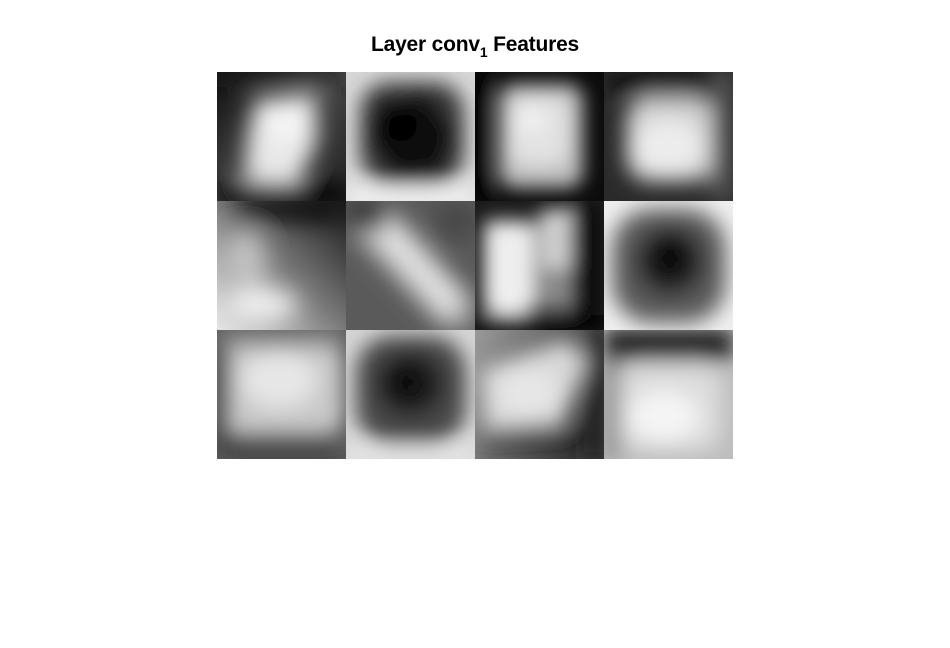  What do you see at coordinates (533, 44) in the screenshot?
I see `title-suffix: Features` at bounding box center [533, 44].